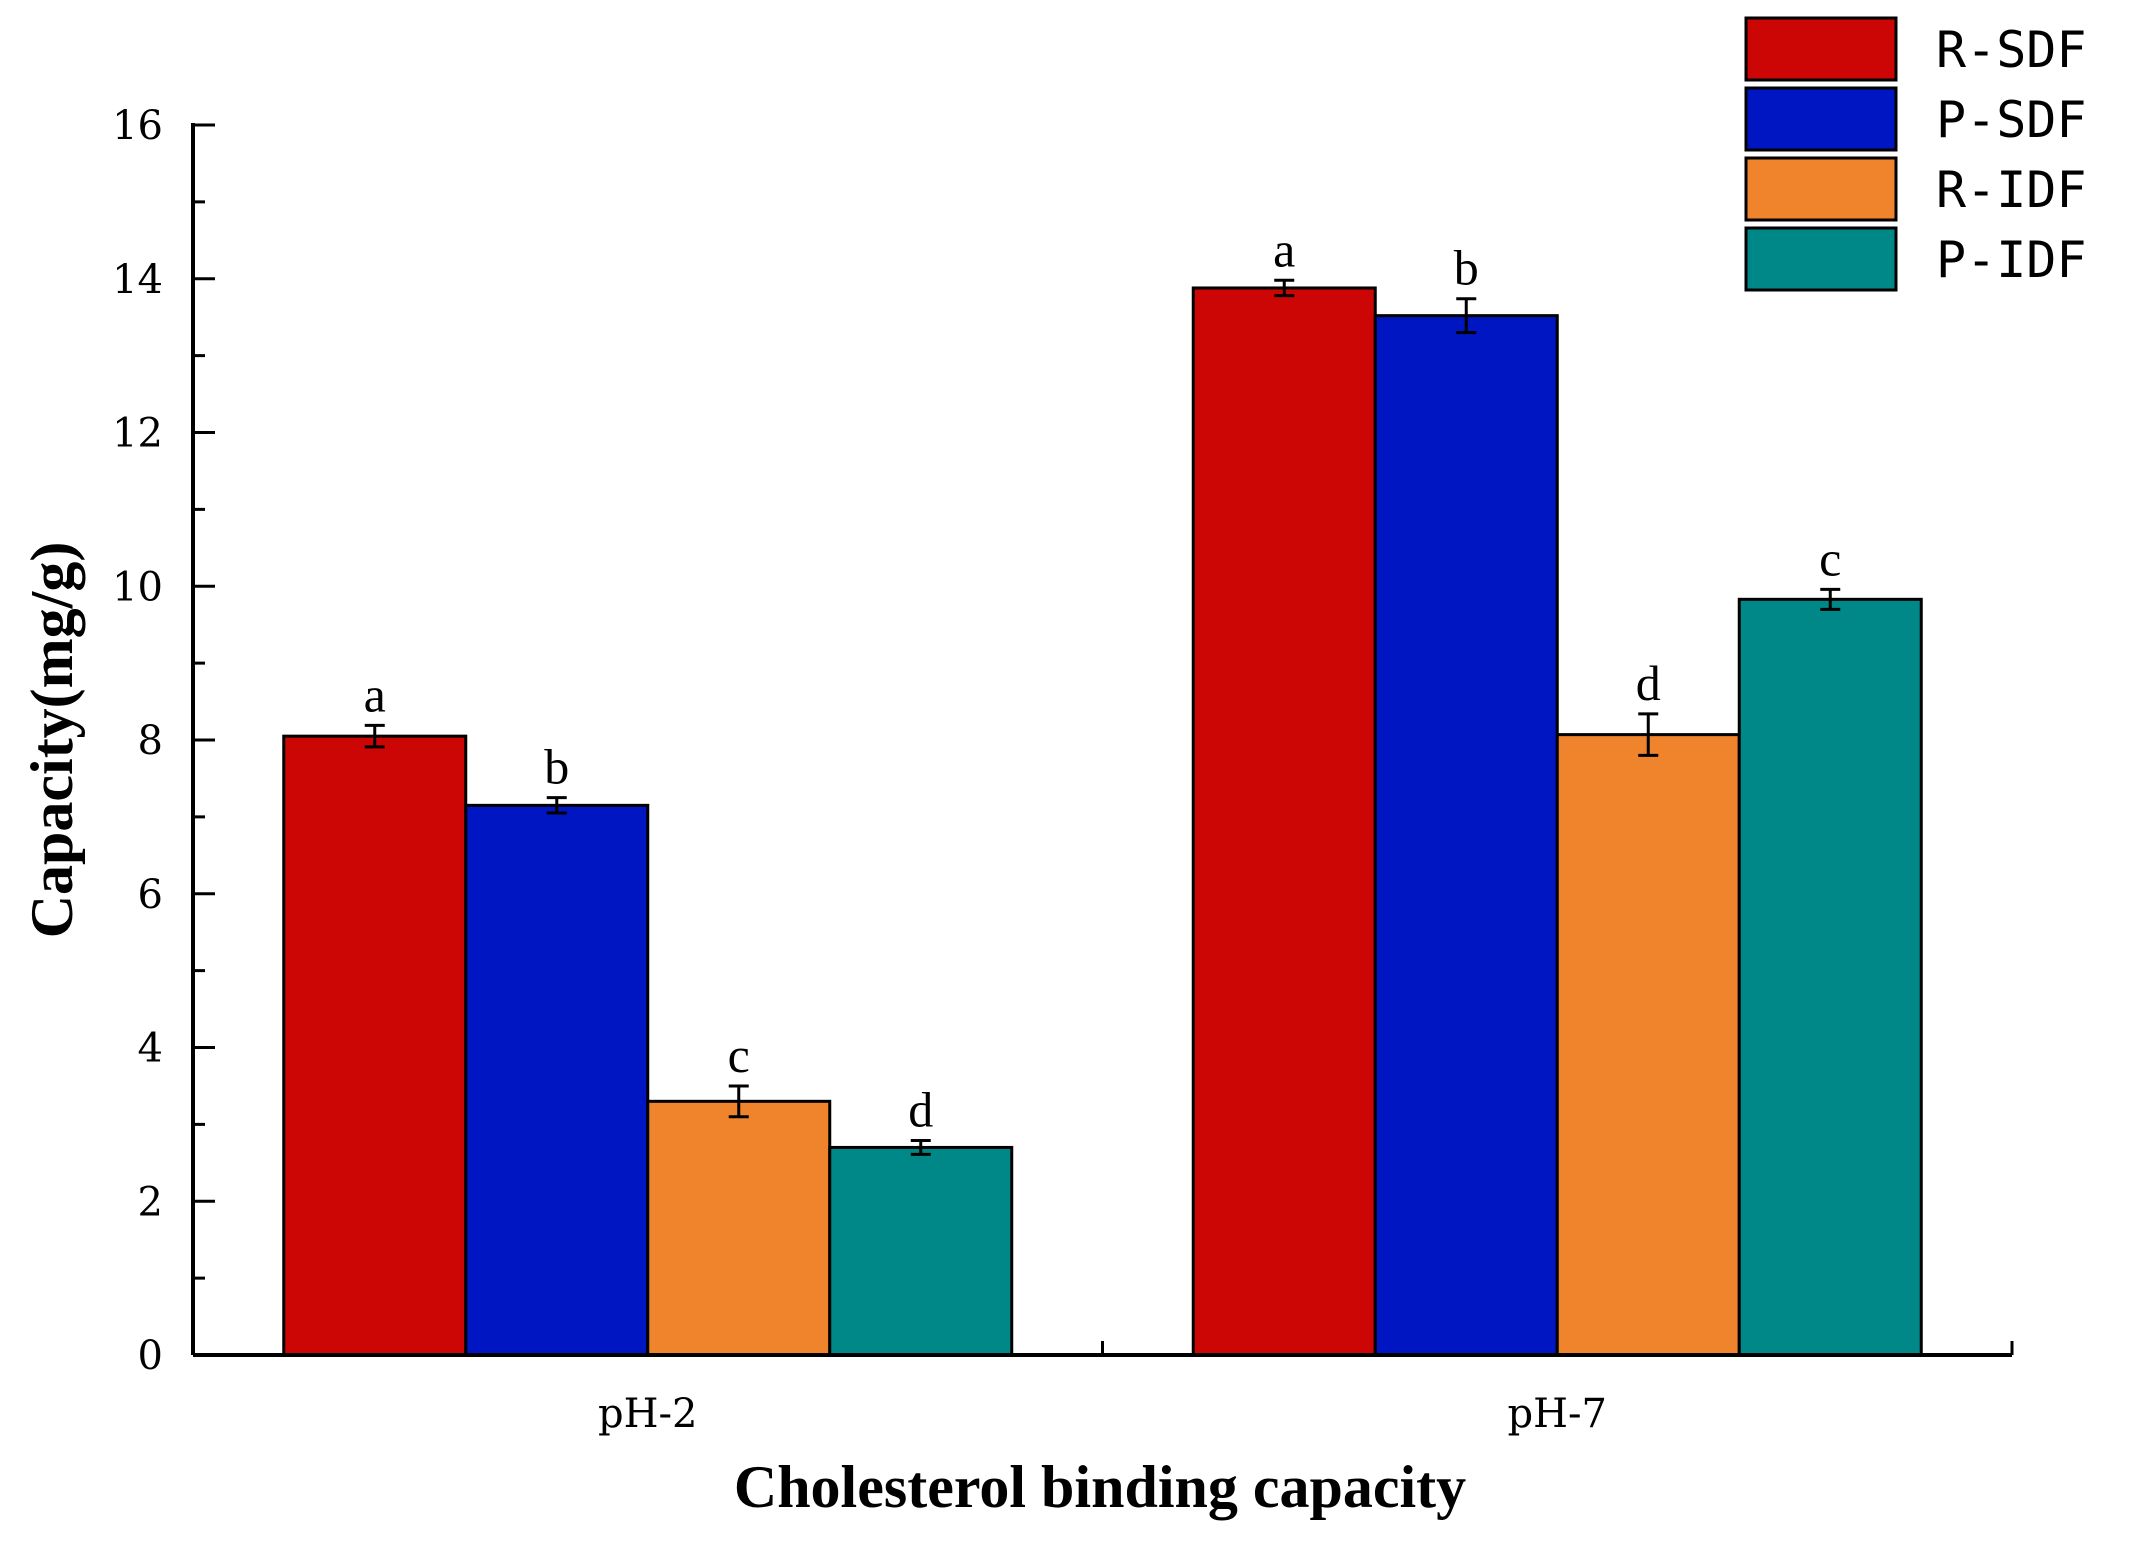 The image size is (2142, 1542). Describe the element at coordinates (137, 126) in the screenshot. I see `y-tick-label: 16` at that location.